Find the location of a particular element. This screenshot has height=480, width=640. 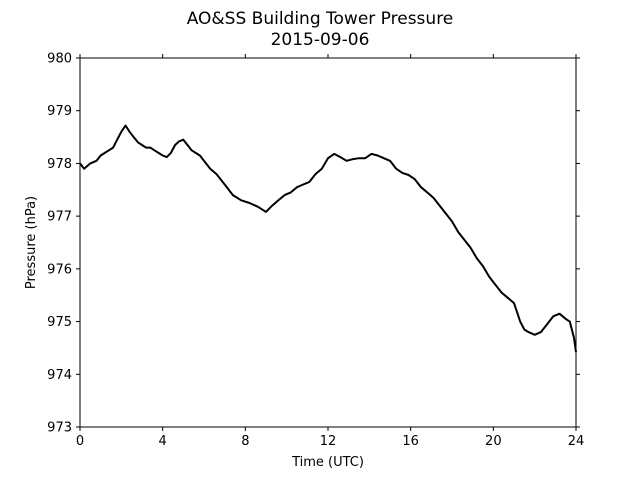

y-tick-label: 979 is located at coordinates (59, 111).